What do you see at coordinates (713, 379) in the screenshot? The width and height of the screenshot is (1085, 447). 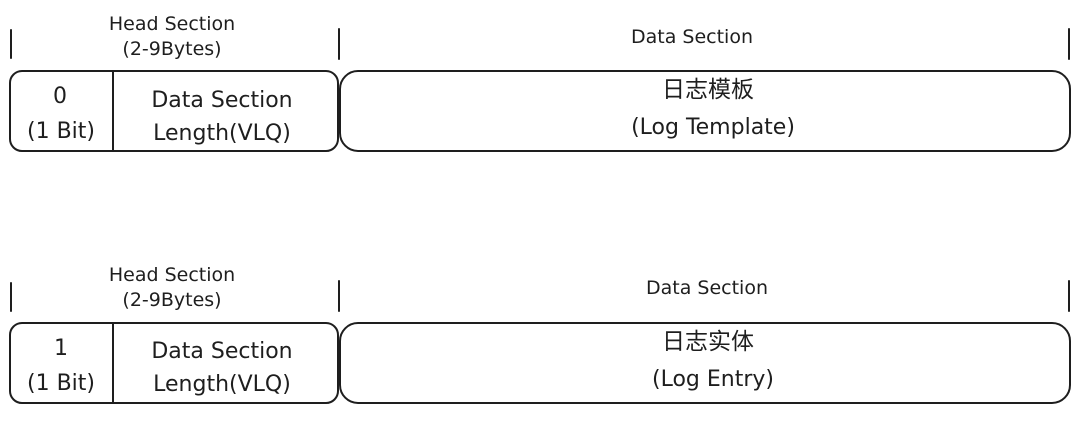 I see `data-subtitle: (Log Entry)` at bounding box center [713, 379].